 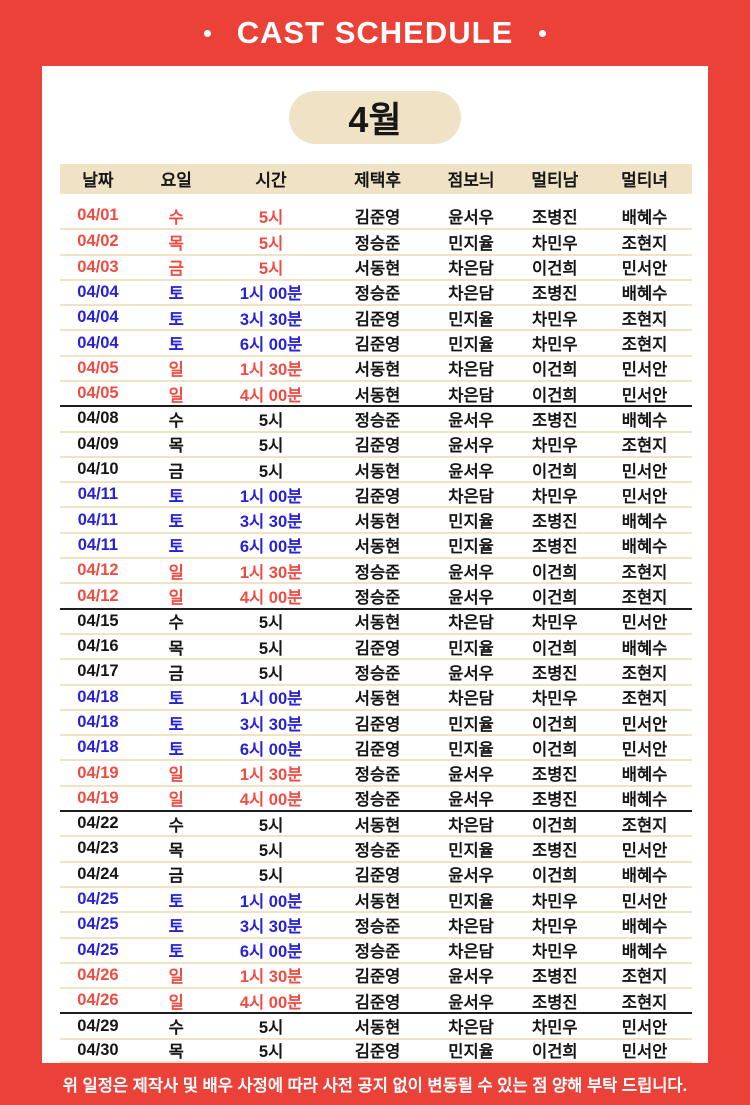 I want to click on cell-date: 04/18, so click(x=98, y=747).